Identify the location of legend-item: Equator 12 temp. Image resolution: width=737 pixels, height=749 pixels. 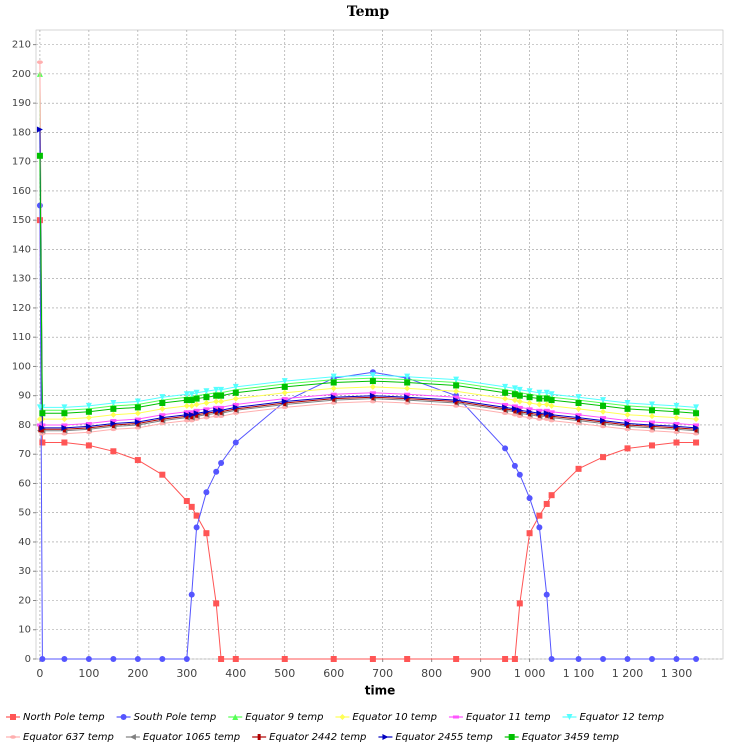
(613, 717).